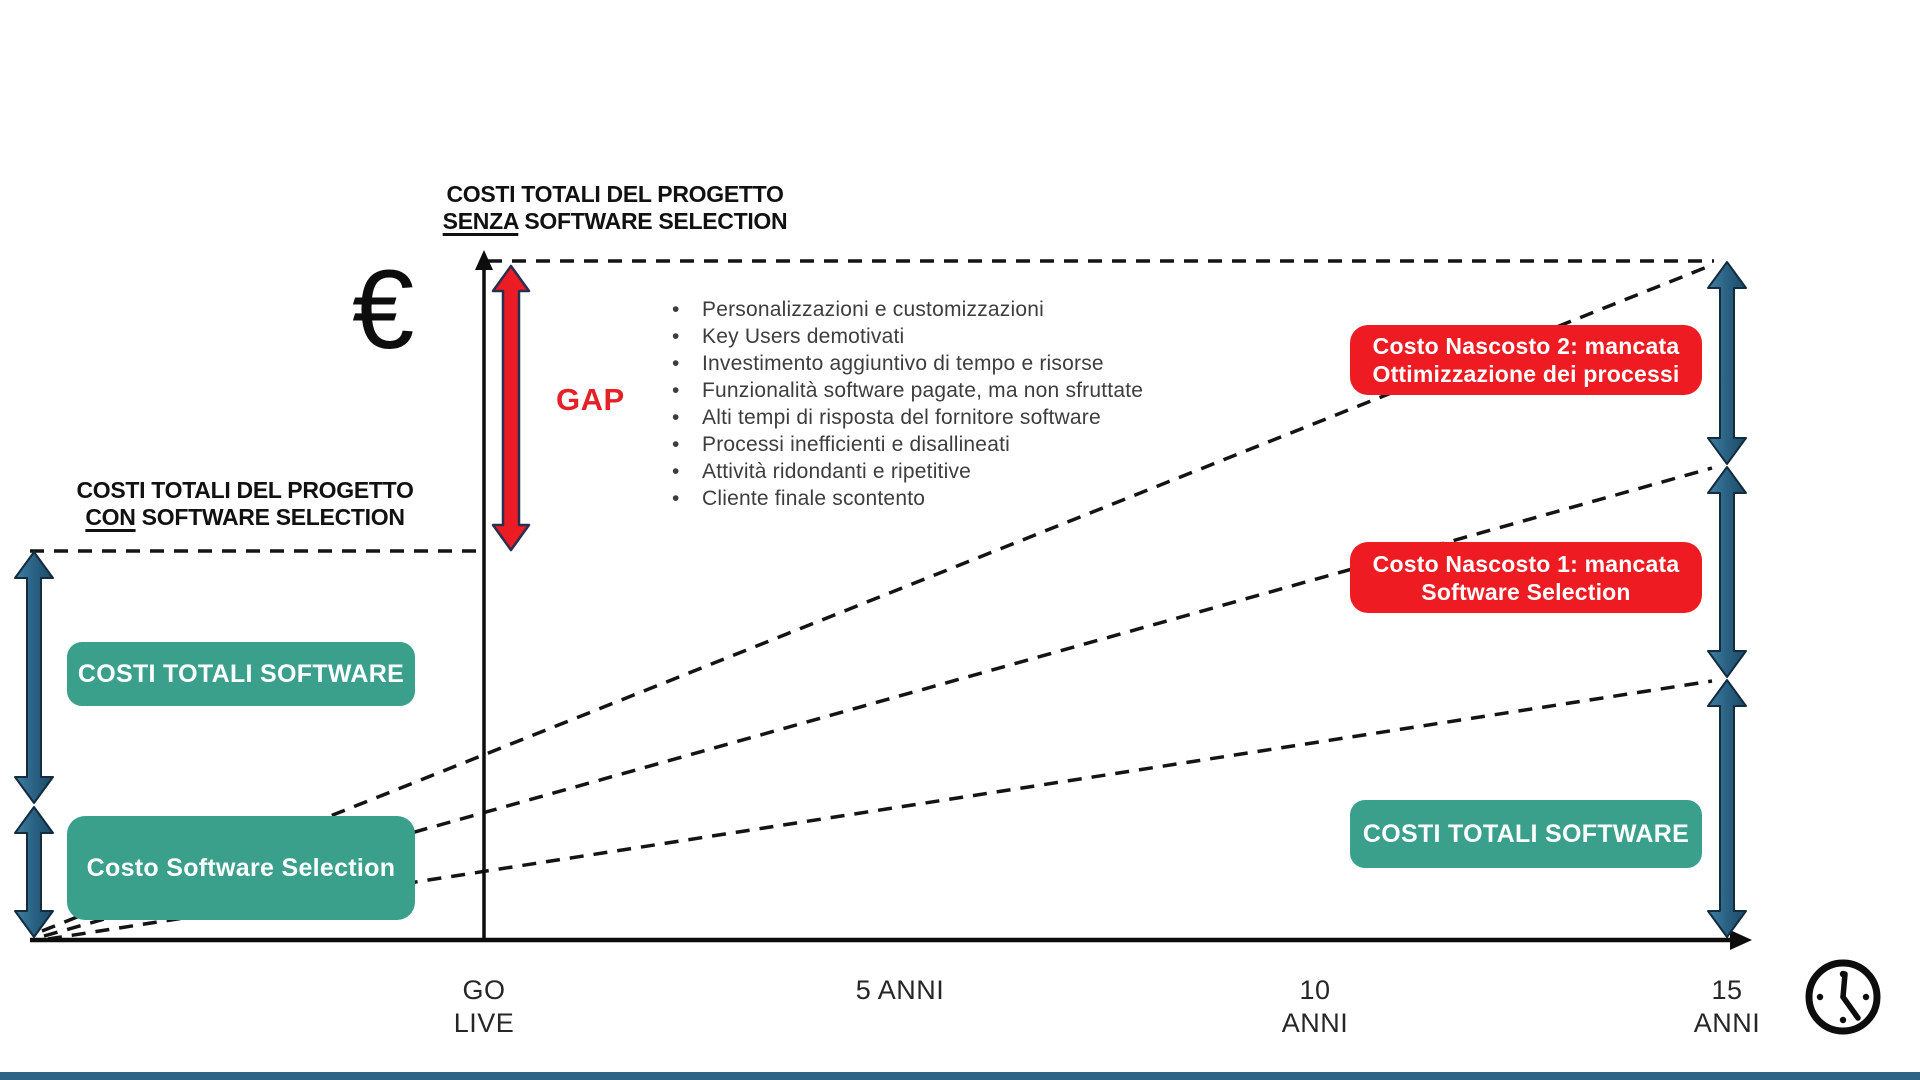 The height and width of the screenshot is (1080, 1920). Describe the element at coordinates (1727, 1023) in the screenshot. I see `x-tick-15-anni-line2: ANNI` at that location.